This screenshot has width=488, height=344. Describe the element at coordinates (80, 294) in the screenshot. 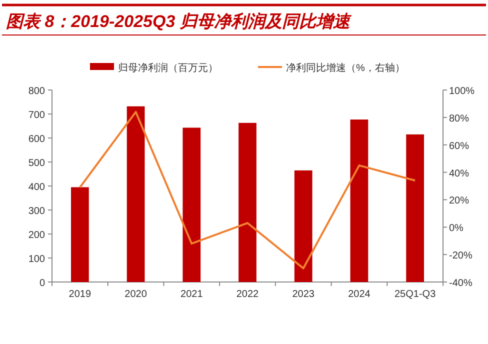

I see `x-tick-label: 2019` at that location.